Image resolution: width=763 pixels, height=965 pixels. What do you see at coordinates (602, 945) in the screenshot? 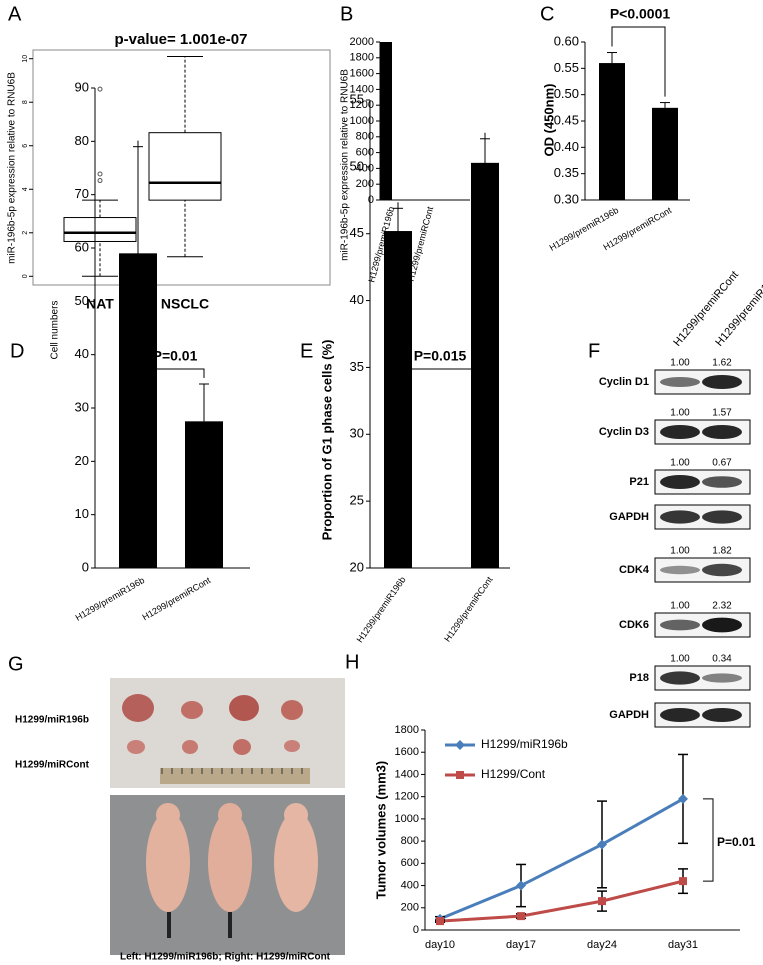
I see `x-tick-label: day24` at bounding box center [602, 945].